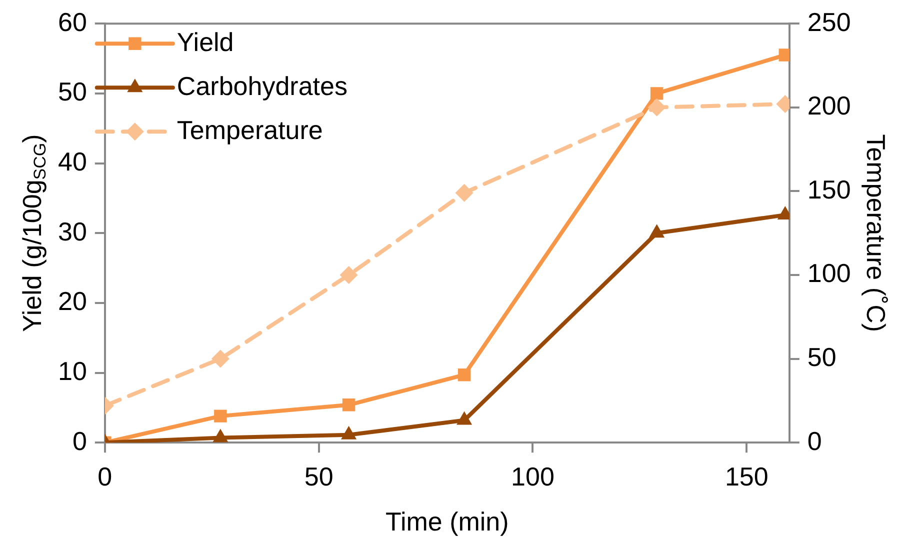 This screenshot has height=547, width=904. I want to click on y2-tick-label: 50, so click(821, 357).